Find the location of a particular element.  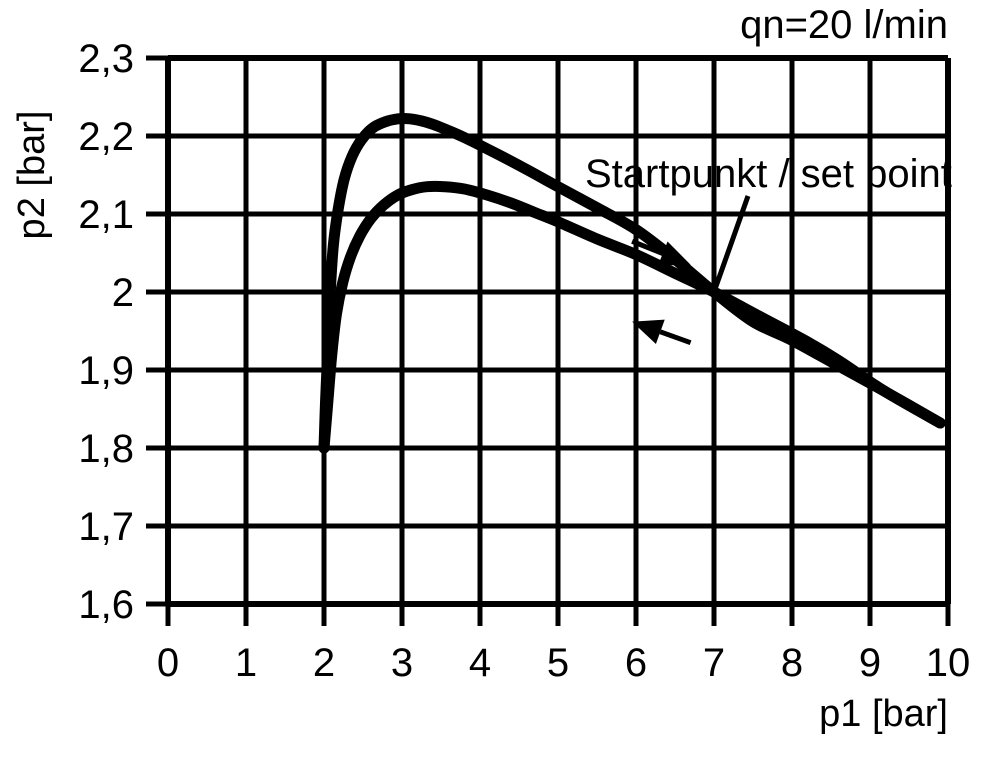

y-tick-label: 1,7 is located at coordinates (106, 527).